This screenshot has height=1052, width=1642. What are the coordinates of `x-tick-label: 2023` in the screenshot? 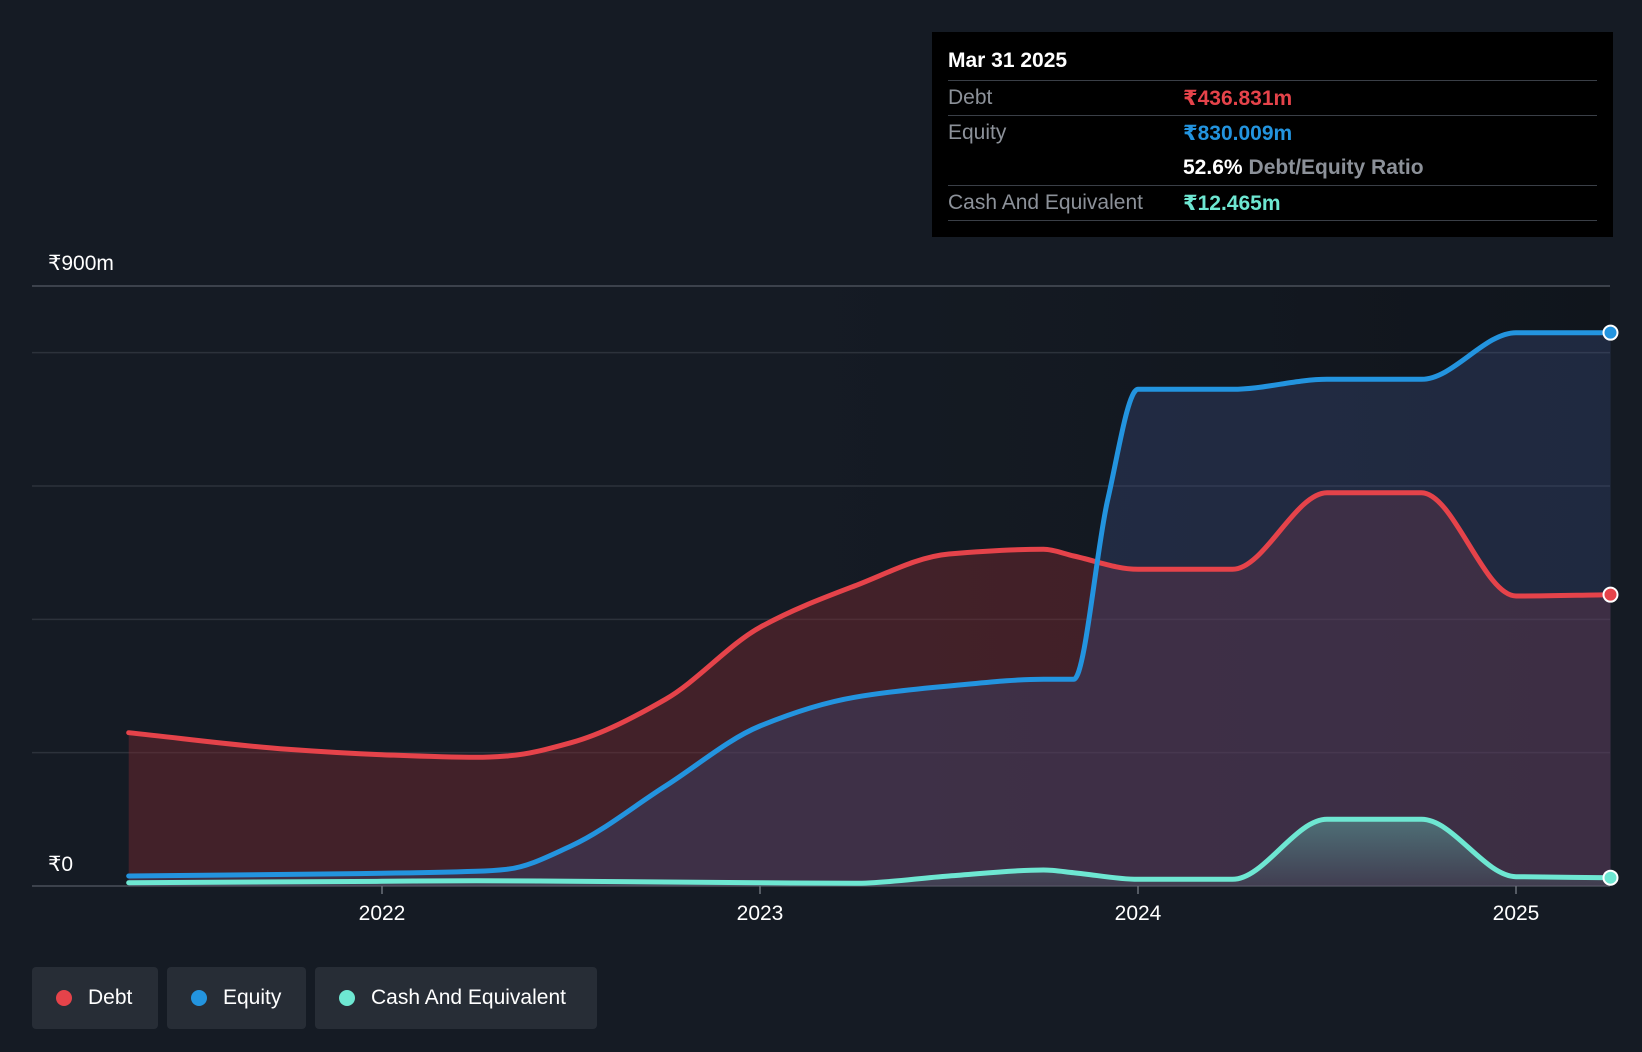 It's located at (760, 913).